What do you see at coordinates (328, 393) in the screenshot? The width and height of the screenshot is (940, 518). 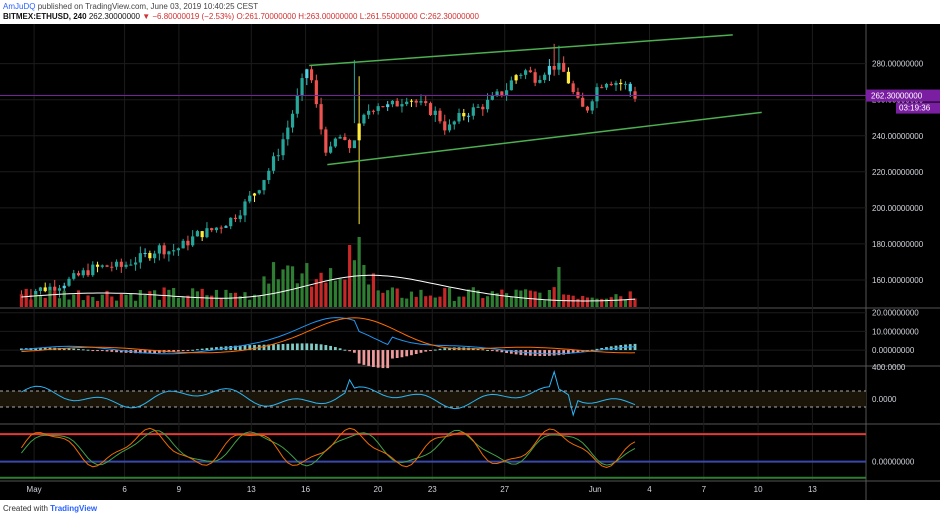 I see `cci-line` at bounding box center [328, 393].